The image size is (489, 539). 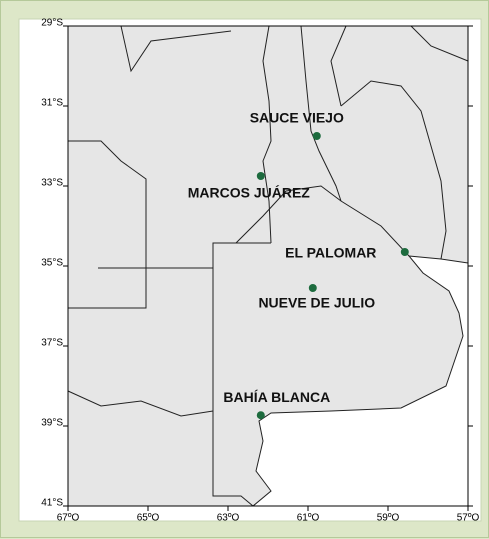 I want to click on y-tick-label: 29°S, so click(x=52, y=23).